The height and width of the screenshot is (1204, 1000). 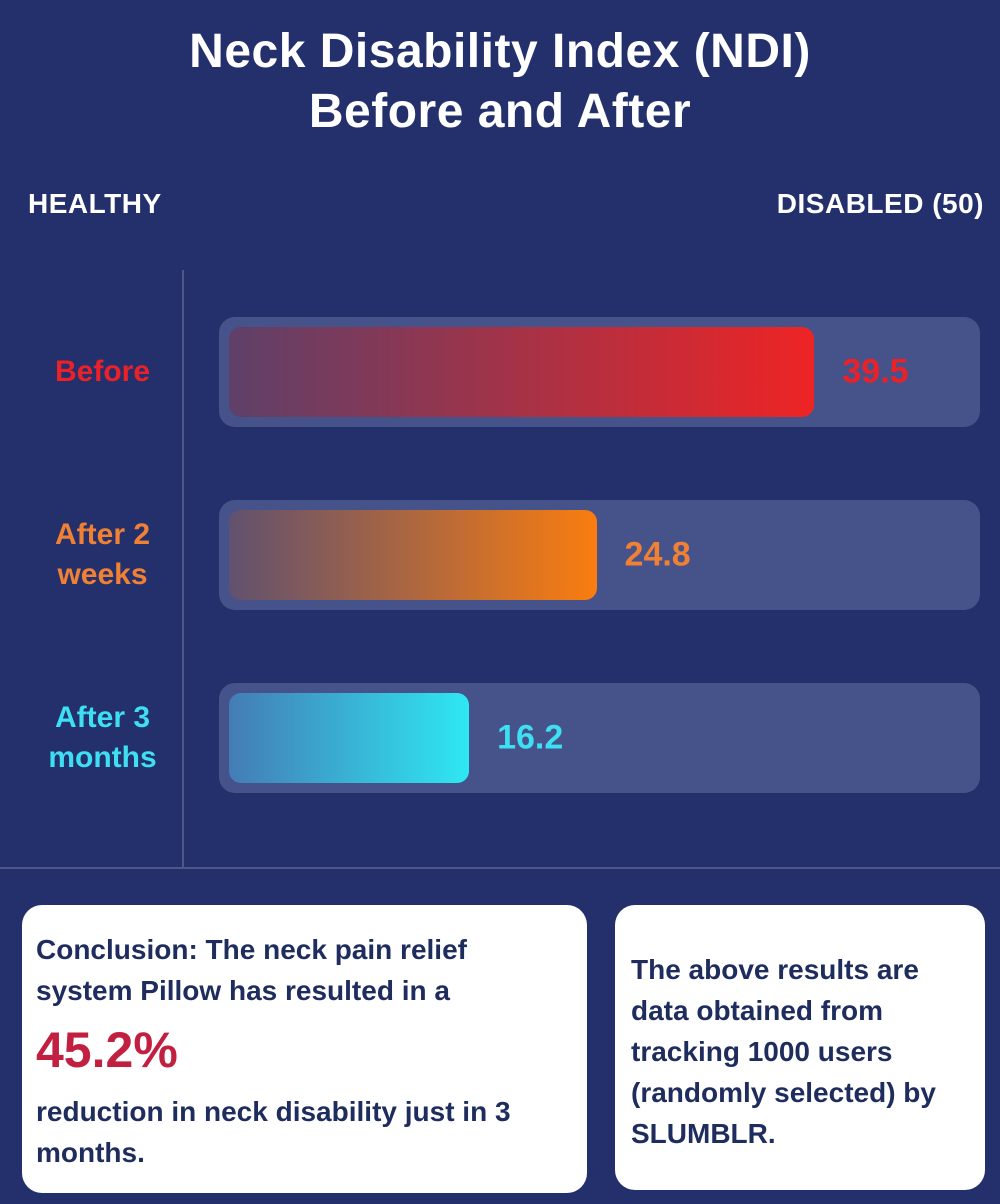 I want to click on bar-track-after-2-weeks: 24.8, so click(x=599, y=554).